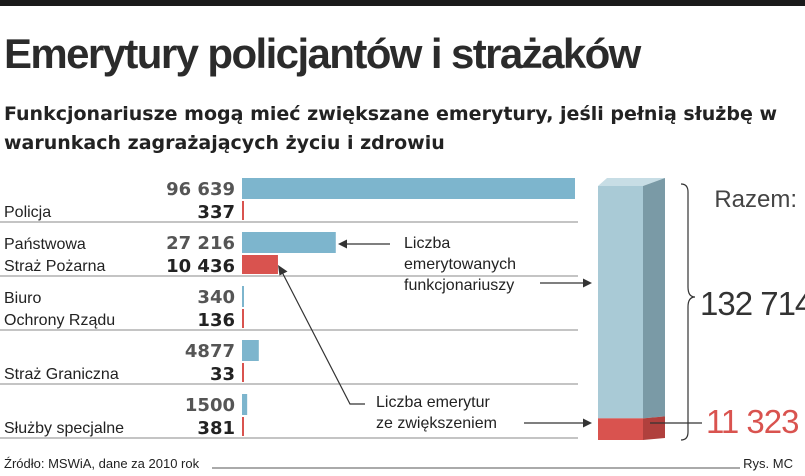 The image size is (805, 476). I want to click on legend-label-increased: Liczba emerytur, so click(433, 402).